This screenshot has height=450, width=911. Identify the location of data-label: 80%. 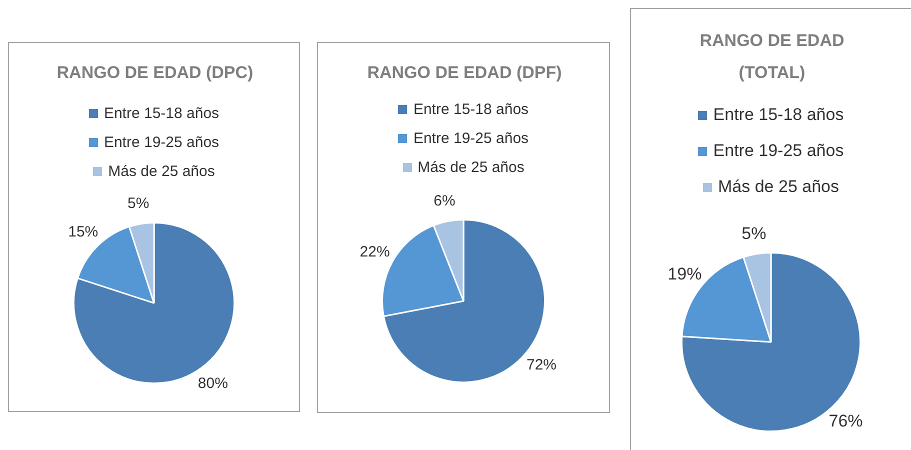
(213, 383).